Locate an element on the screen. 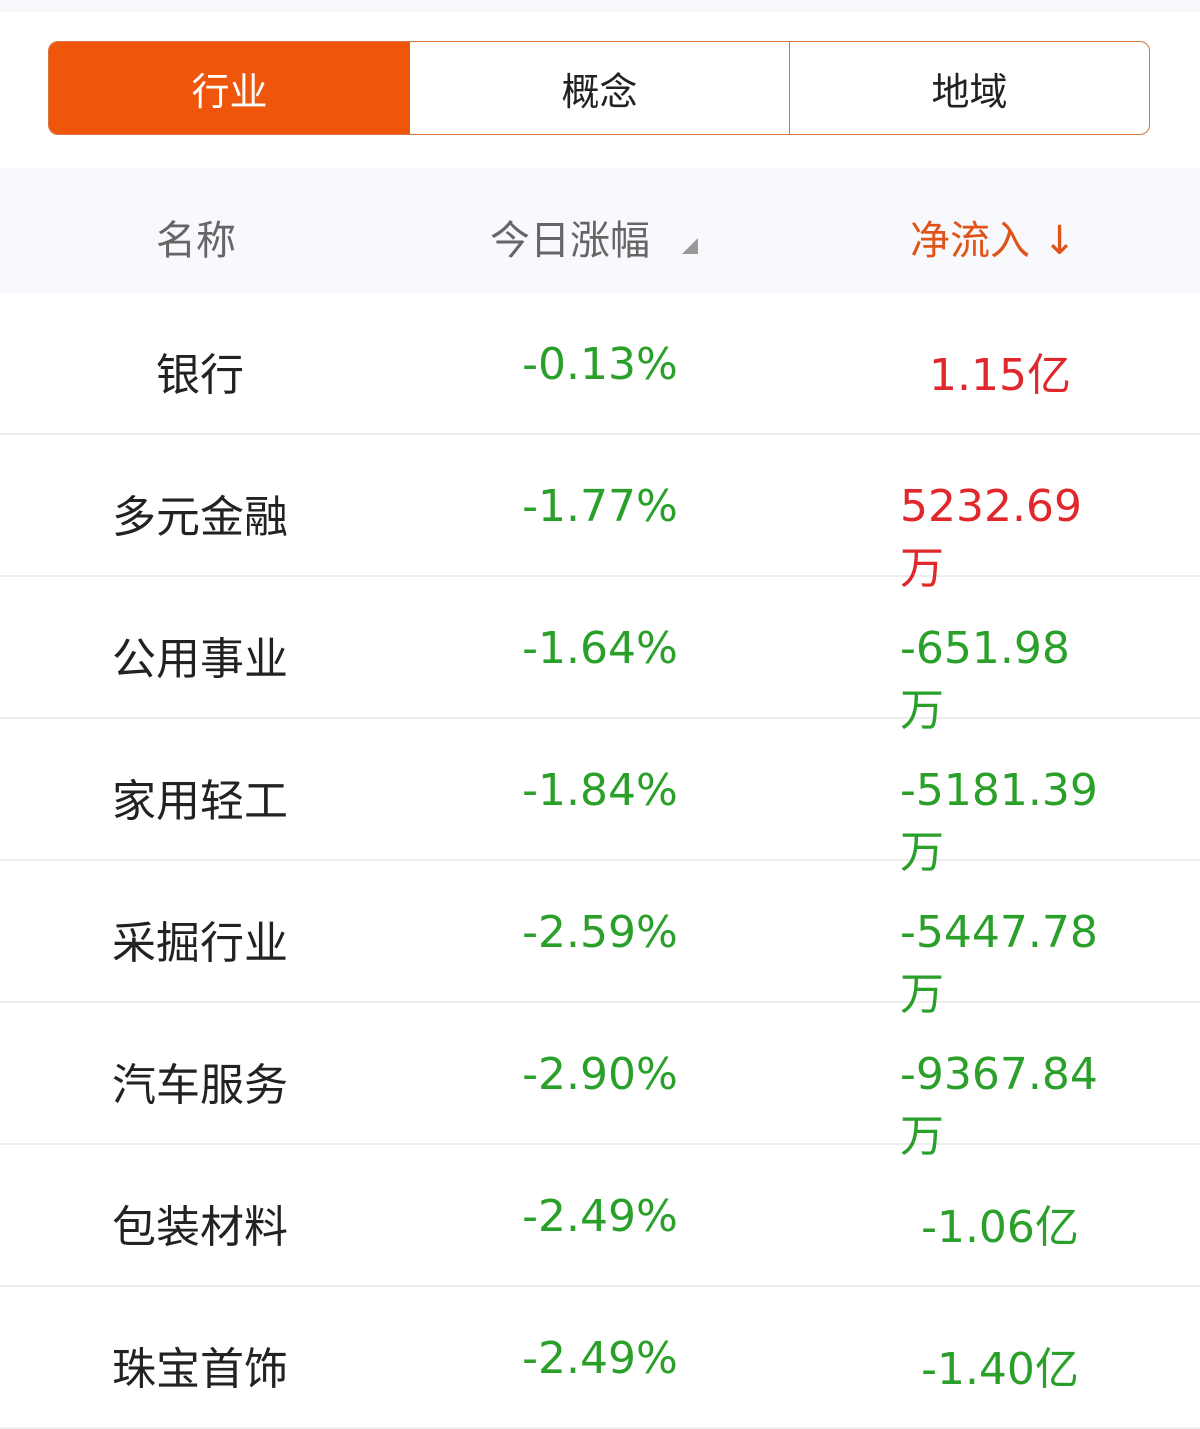 This screenshot has height=1429, width=1200. top-bar is located at coordinates (600, 6).